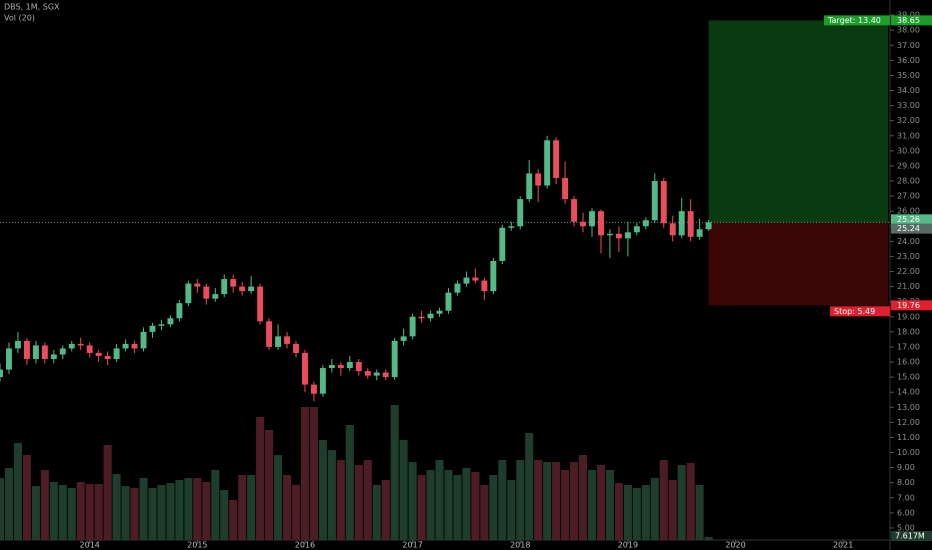  Describe the element at coordinates (908, 271) in the screenshot. I see `y-tick-label: 22.00` at that location.